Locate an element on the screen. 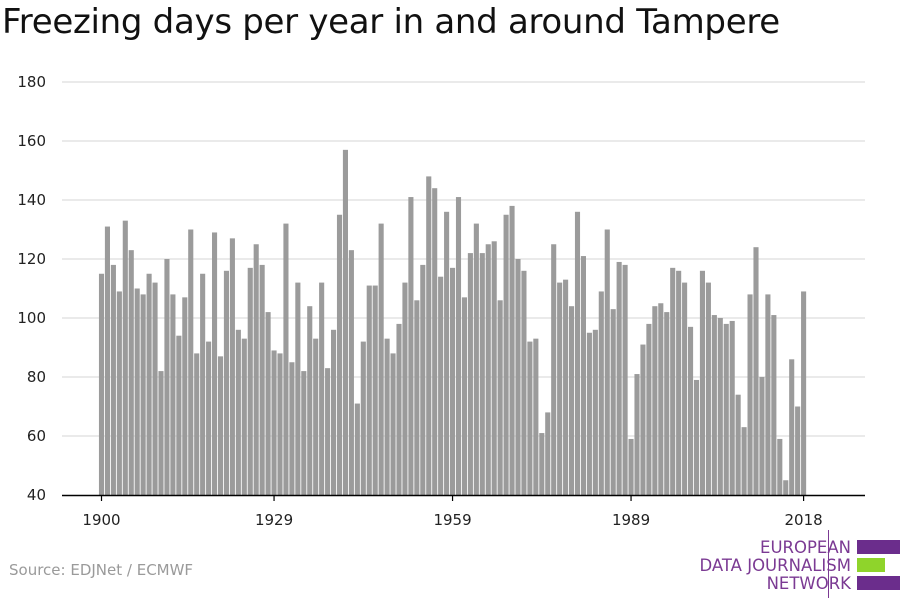 Image resolution: width=900 pixels, height=600 pixels. x-tick-label: 2018 is located at coordinates (804, 520).